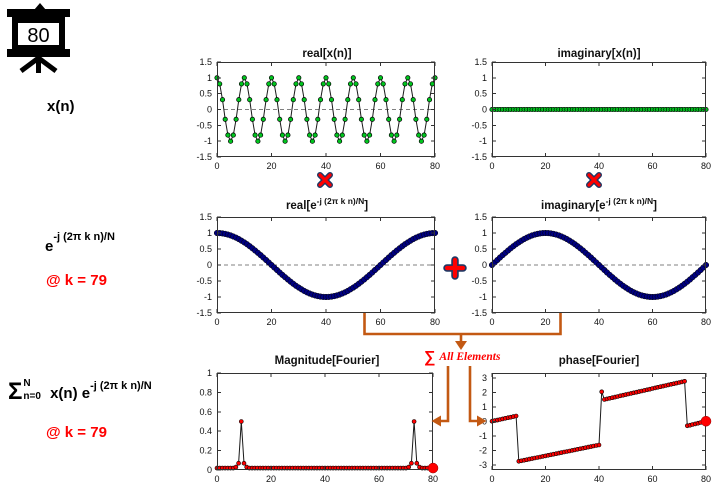 This screenshot has height=489, width=713. I want to click on board-top-bar, so click(38, 13).